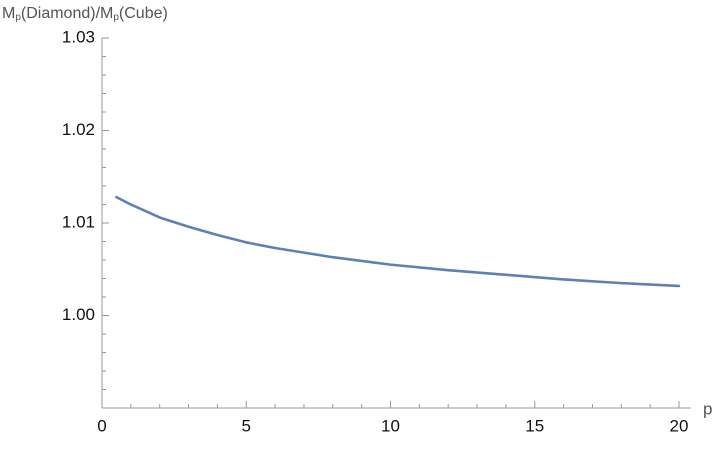 This screenshot has width=720, height=449. I want to click on x-tick-label: 10, so click(390, 425).